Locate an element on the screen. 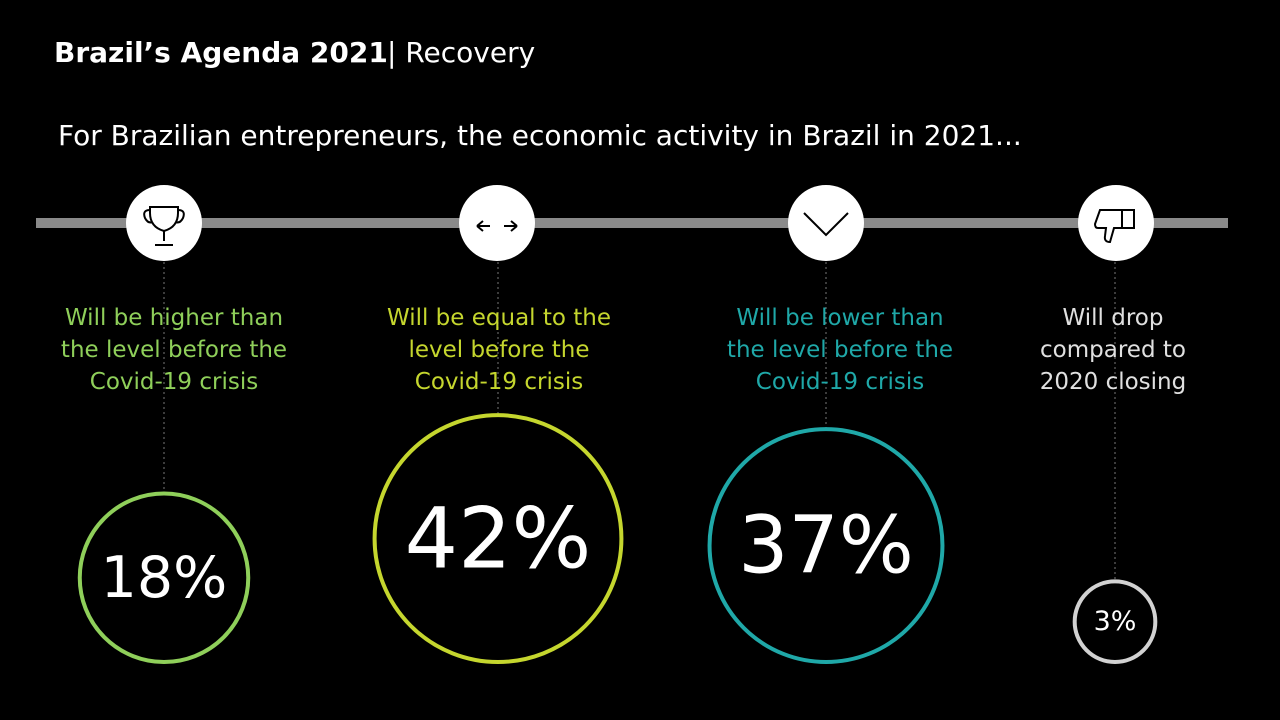 The image size is (1280, 720). value-label: 37% is located at coordinates (826, 546).